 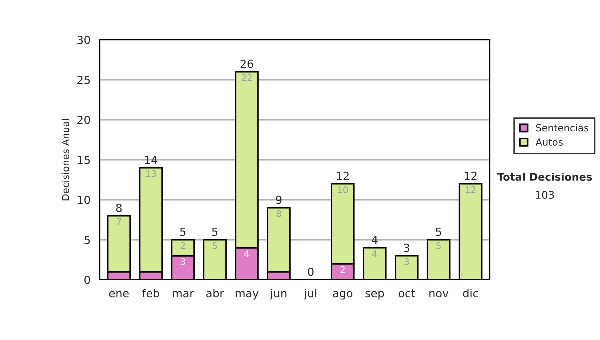 What do you see at coordinates (87, 240) in the screenshot?
I see `y-tick-label: 5` at bounding box center [87, 240].